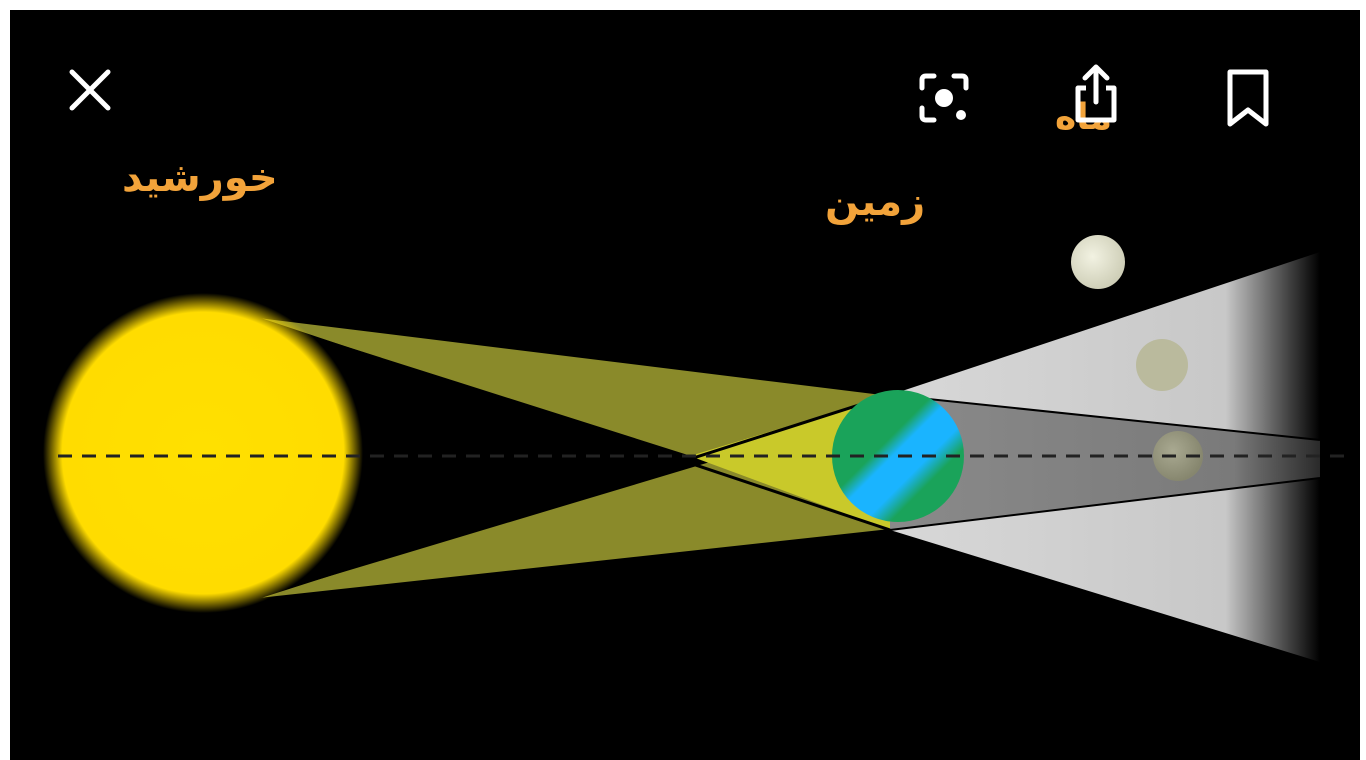  What do you see at coordinates (200, 178) in the screenshot?
I see `sun-label: خورشید` at bounding box center [200, 178].